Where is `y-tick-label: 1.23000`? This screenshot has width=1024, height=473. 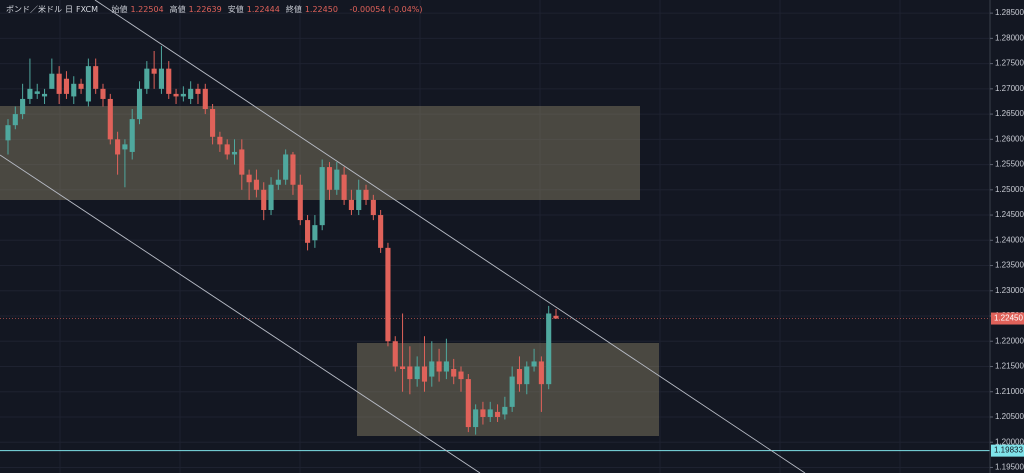
y-tick-label: 1.23000 is located at coordinates (1009, 290).